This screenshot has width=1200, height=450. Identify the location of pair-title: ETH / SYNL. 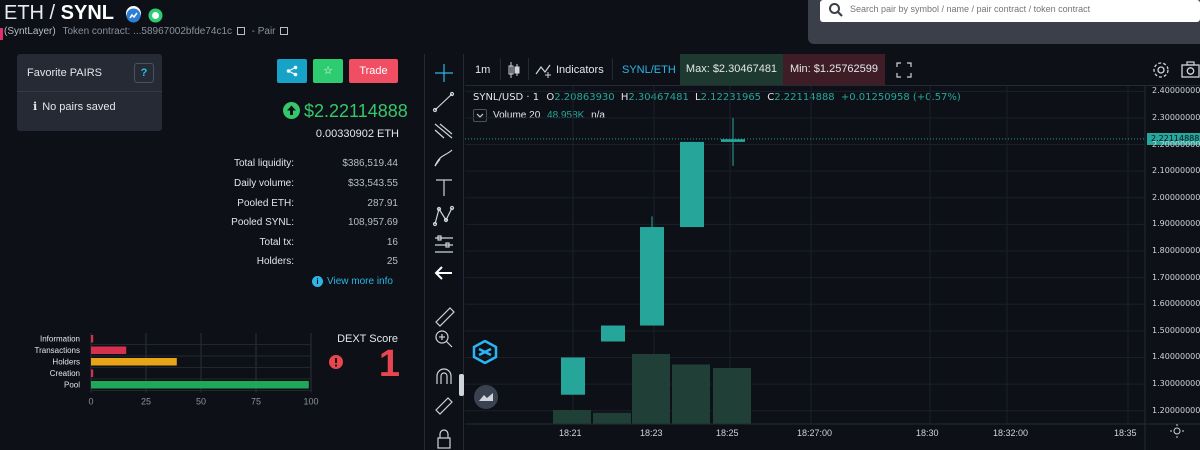
(83, 13).